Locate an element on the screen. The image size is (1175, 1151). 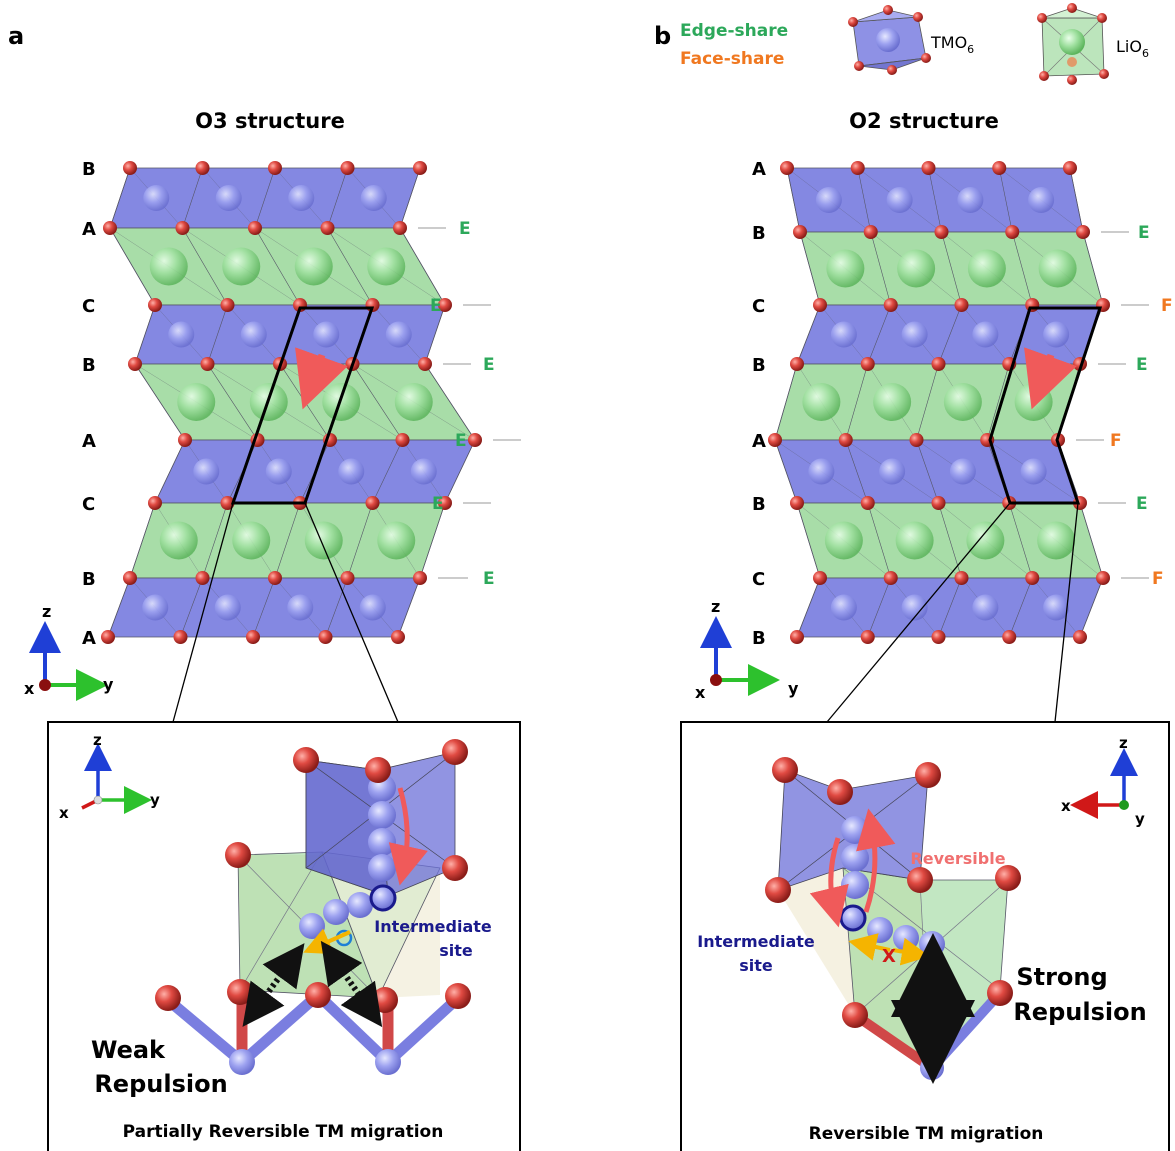
tmo6-icon is located at coordinates (889, 40).